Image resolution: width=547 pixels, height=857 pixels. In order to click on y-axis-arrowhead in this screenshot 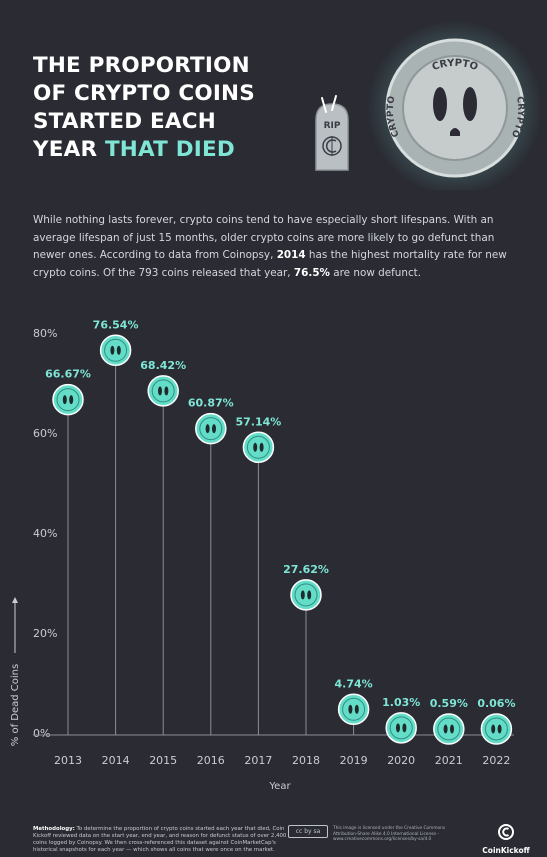, I will do `click(15, 600)`.